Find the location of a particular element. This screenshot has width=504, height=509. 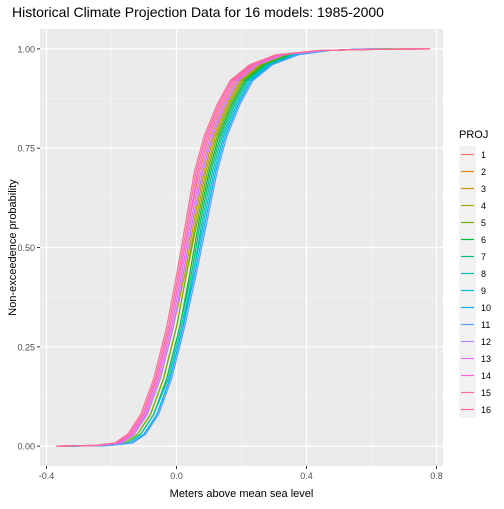

legend-item-4: 4 is located at coordinates (472, 205).